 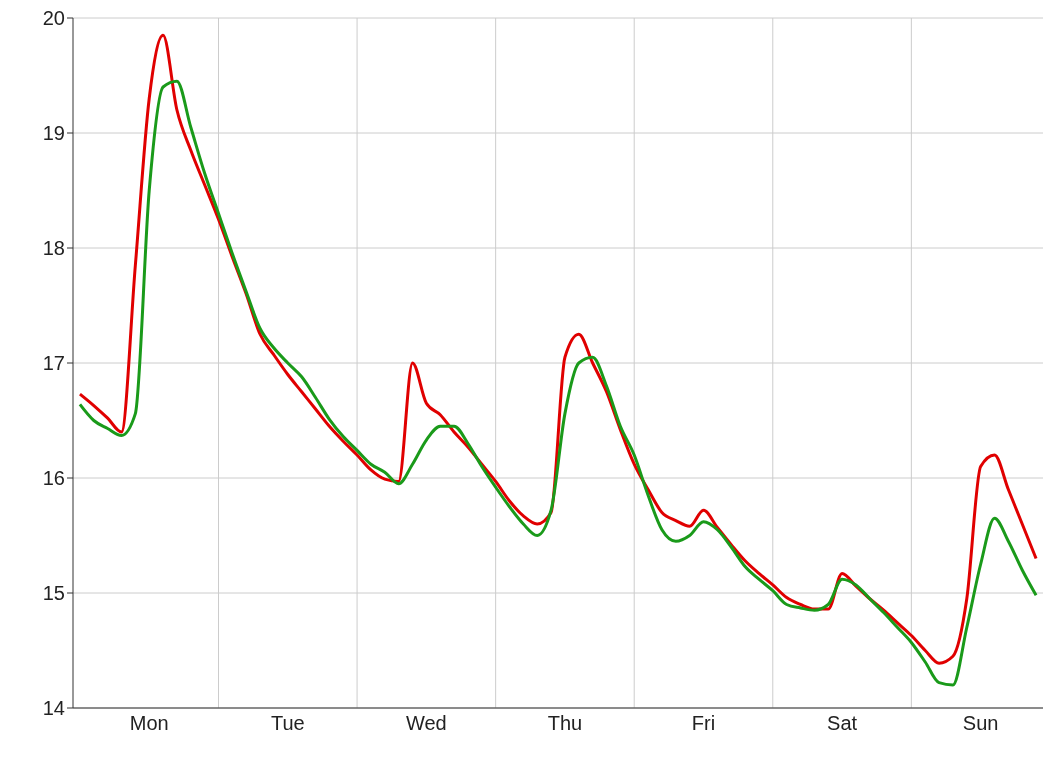 What do you see at coordinates (53, 593) in the screenshot?
I see `y-tick-label: 15` at bounding box center [53, 593].